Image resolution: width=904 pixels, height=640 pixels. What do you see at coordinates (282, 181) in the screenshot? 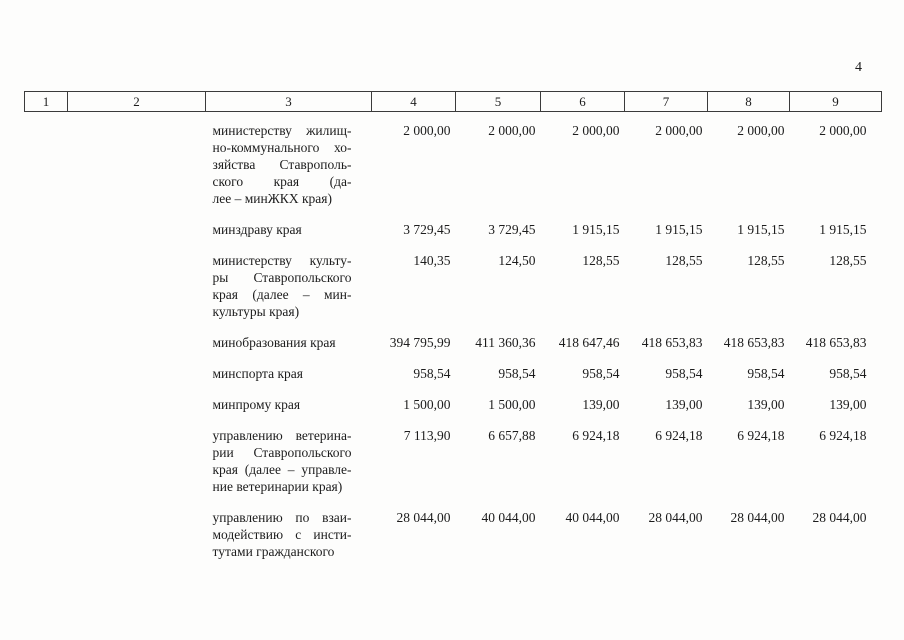
I see `row-label-line: ского края (да-` at bounding box center [282, 181].